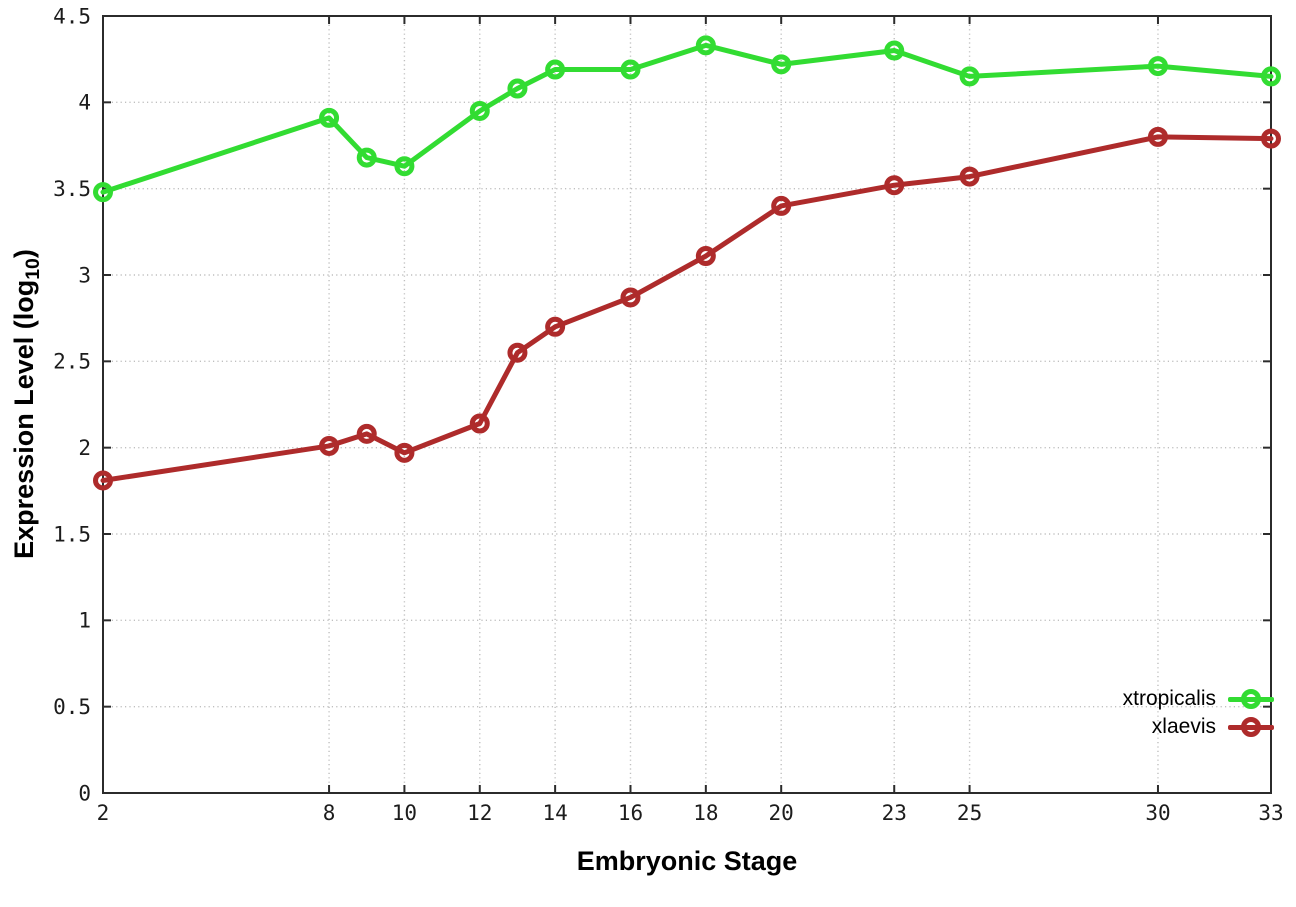 The image size is (1296, 907). What do you see at coordinates (72, 707) in the screenshot?
I see `y-tick-label: 0.5` at bounding box center [72, 707].